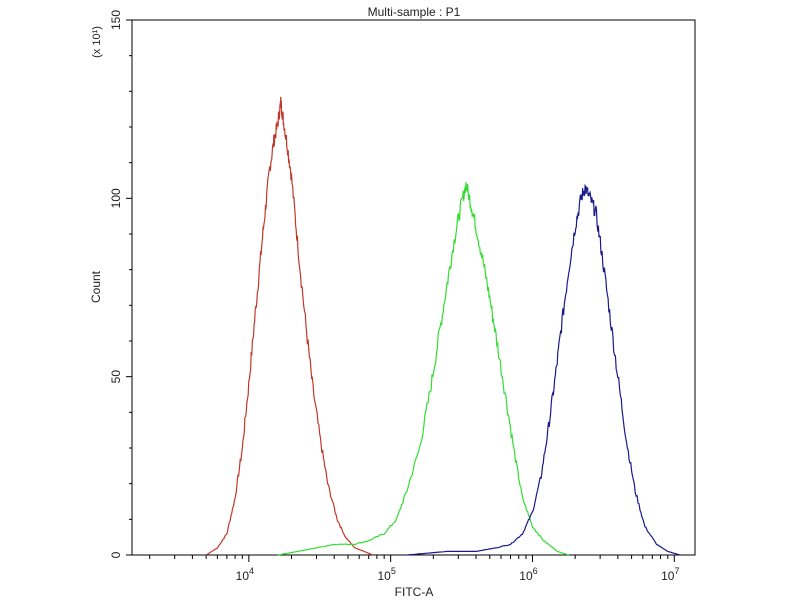  Describe the element at coordinates (116, 554) in the screenshot. I see `y-tick-label: 0` at that location.